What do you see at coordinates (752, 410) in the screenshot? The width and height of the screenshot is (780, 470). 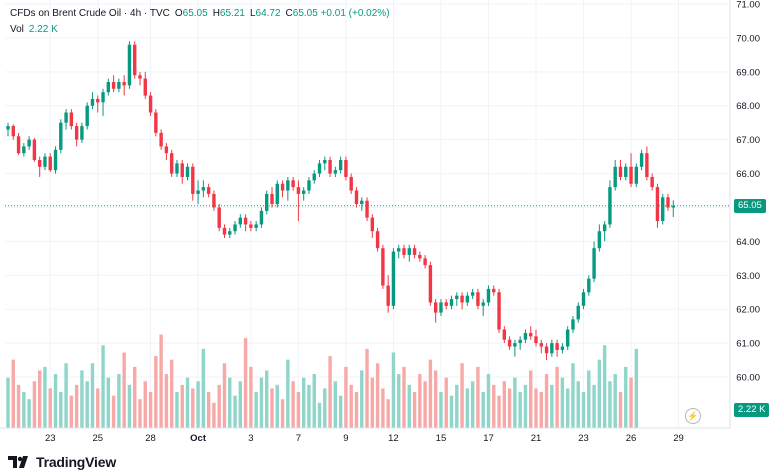 I see `volume-badge: 2.22 K` at bounding box center [752, 410].